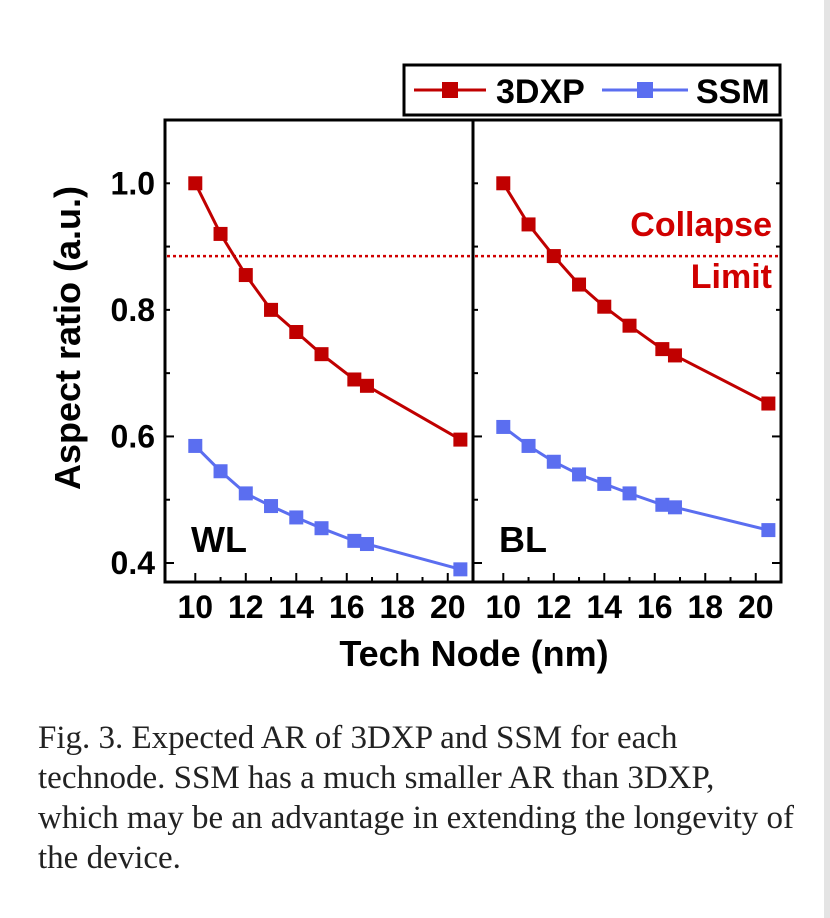  Describe the element at coordinates (635, 478) in the screenshot. I see `series-line-ssm` at that location.